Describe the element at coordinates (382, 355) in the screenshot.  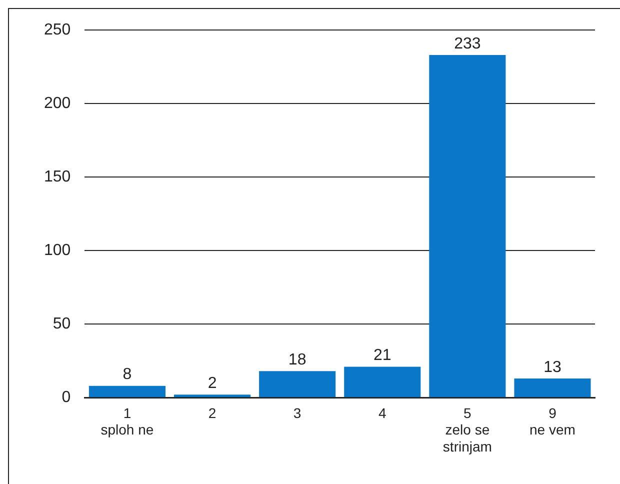
I see `data-label: 21` at that location.